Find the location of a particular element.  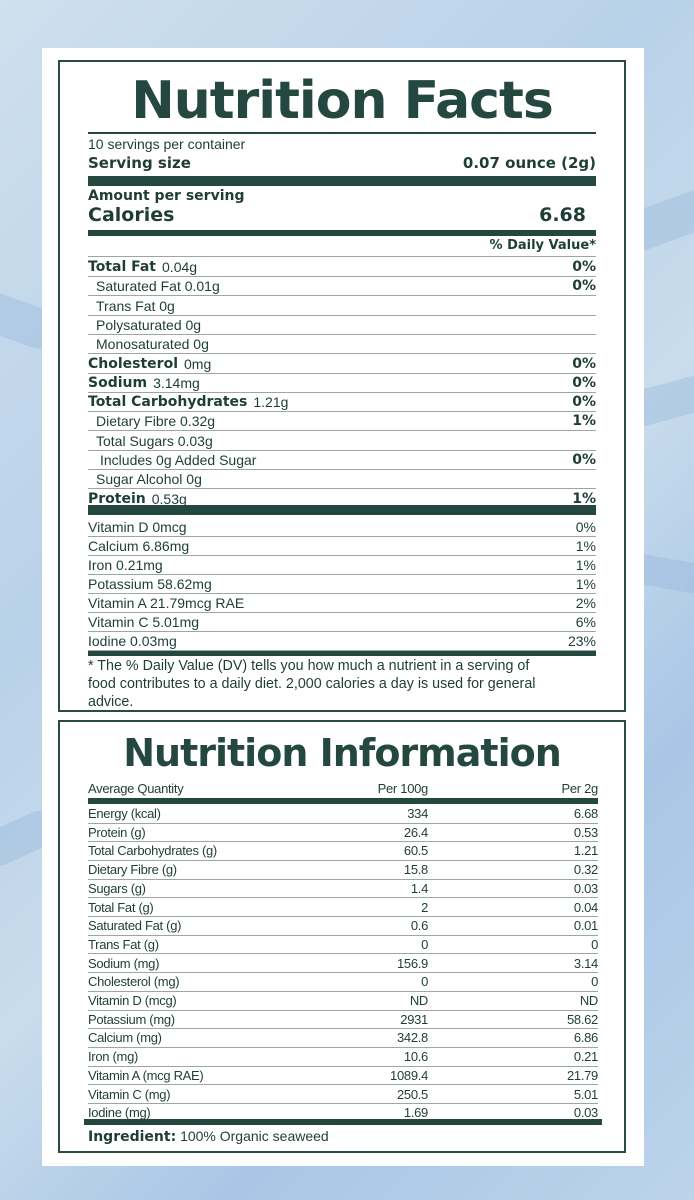

vitamin-rule is located at coordinates (342, 510).